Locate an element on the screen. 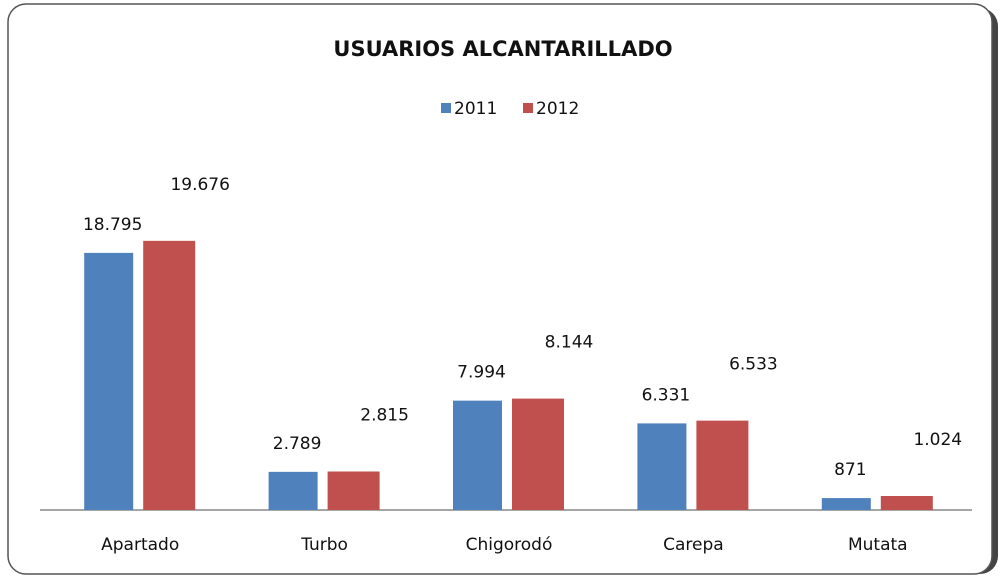 This screenshot has width=1006, height=577. data-label: 6.533 is located at coordinates (753, 365).